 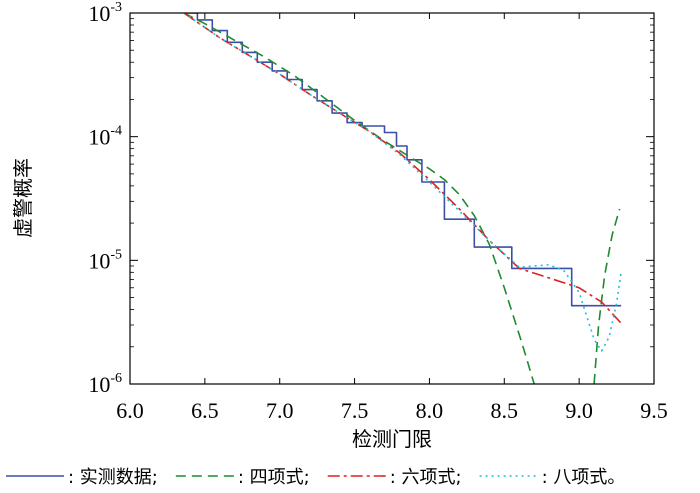 What do you see at coordinates (274, 477) in the screenshot?
I see `legend-label: : 四项式;` at bounding box center [274, 477].